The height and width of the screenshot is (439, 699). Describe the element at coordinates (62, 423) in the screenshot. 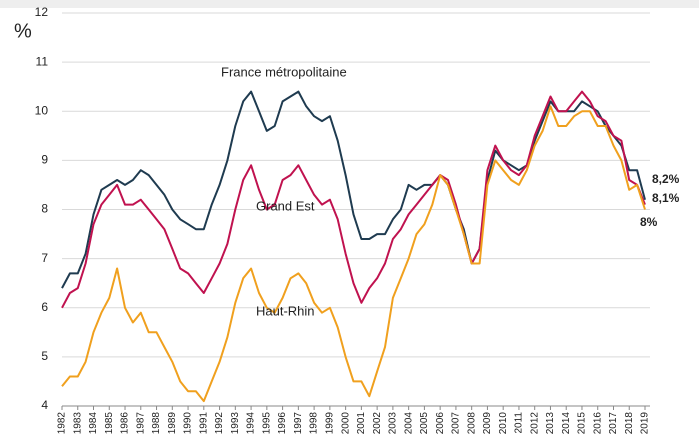

I see `x-tick-label: 1982` at that location.